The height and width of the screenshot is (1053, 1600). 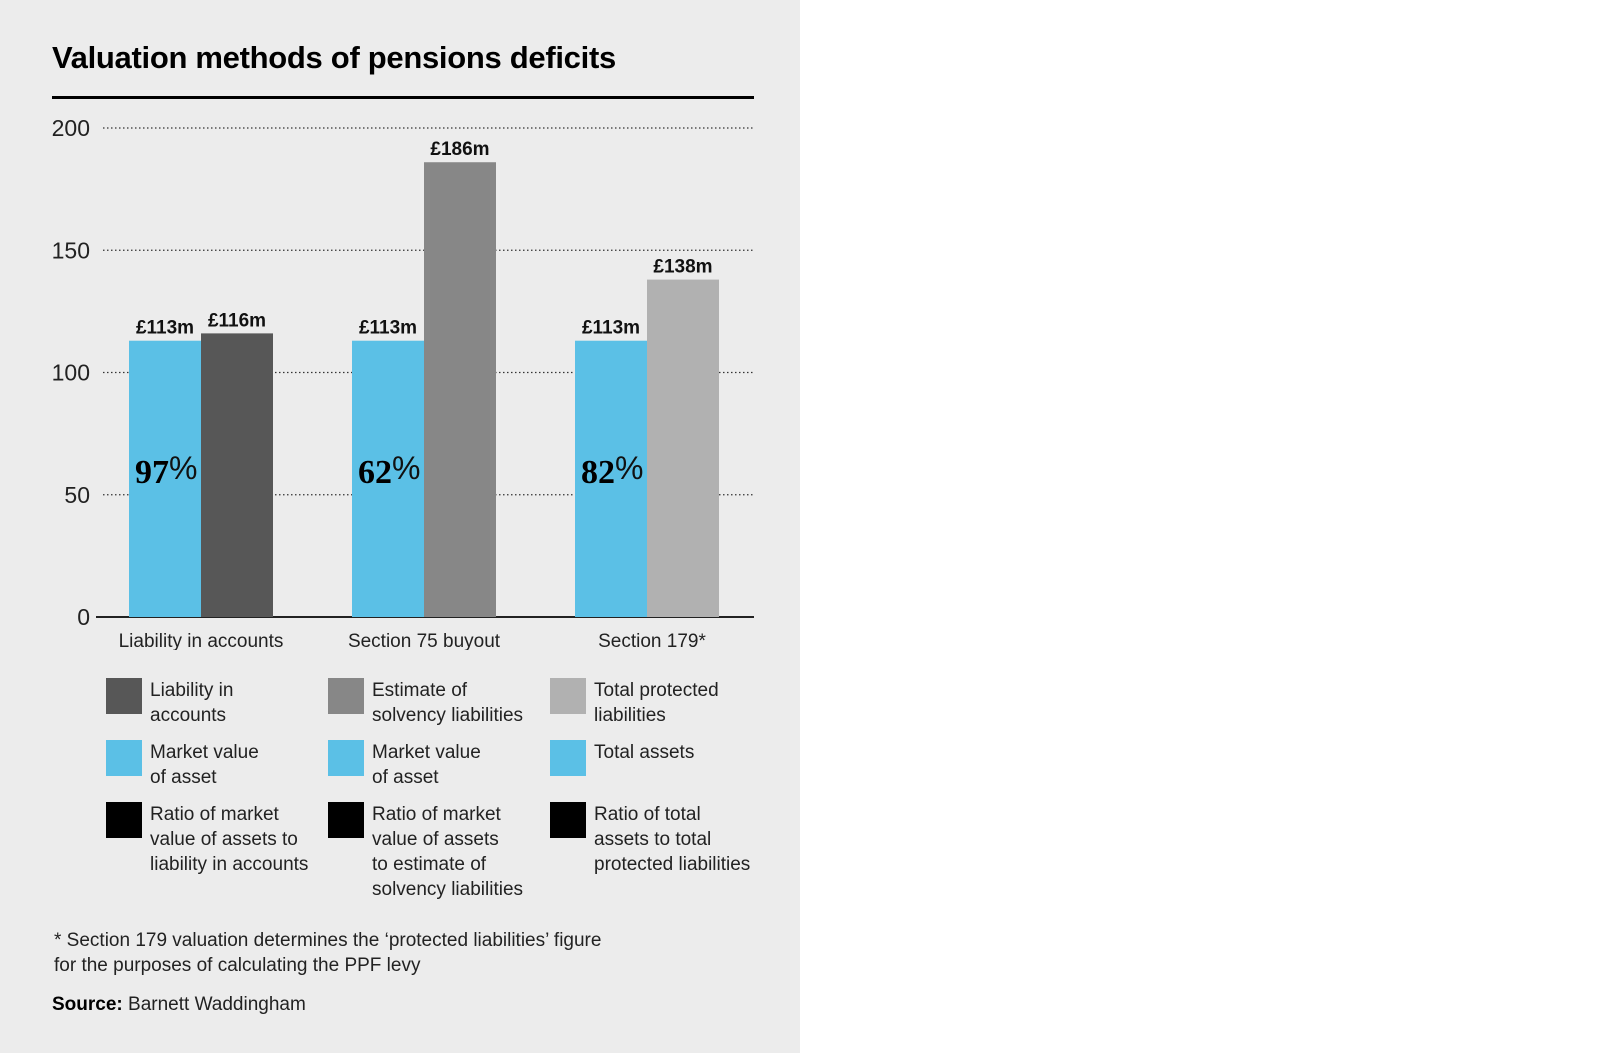 I want to click on ratio-value: 97, so click(x=152, y=472).